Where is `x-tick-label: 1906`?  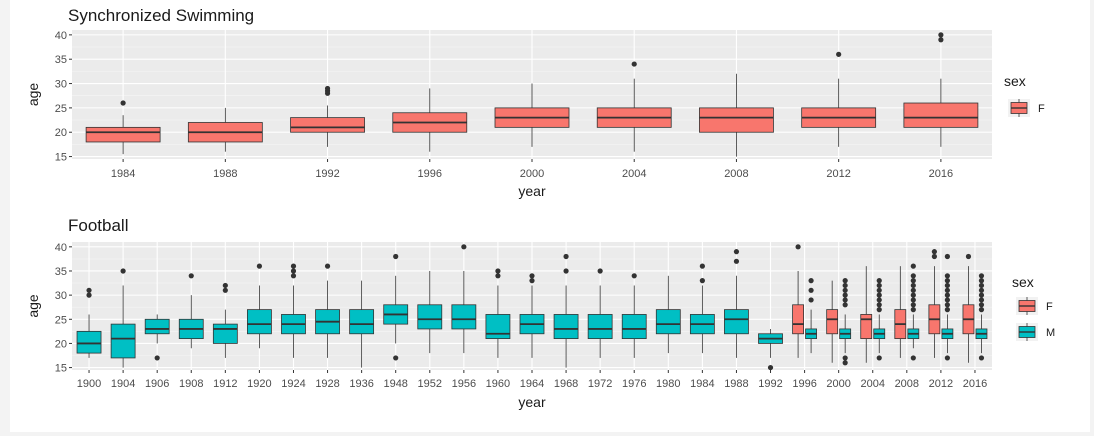 x-tick-label: 1906 is located at coordinates (157, 384).